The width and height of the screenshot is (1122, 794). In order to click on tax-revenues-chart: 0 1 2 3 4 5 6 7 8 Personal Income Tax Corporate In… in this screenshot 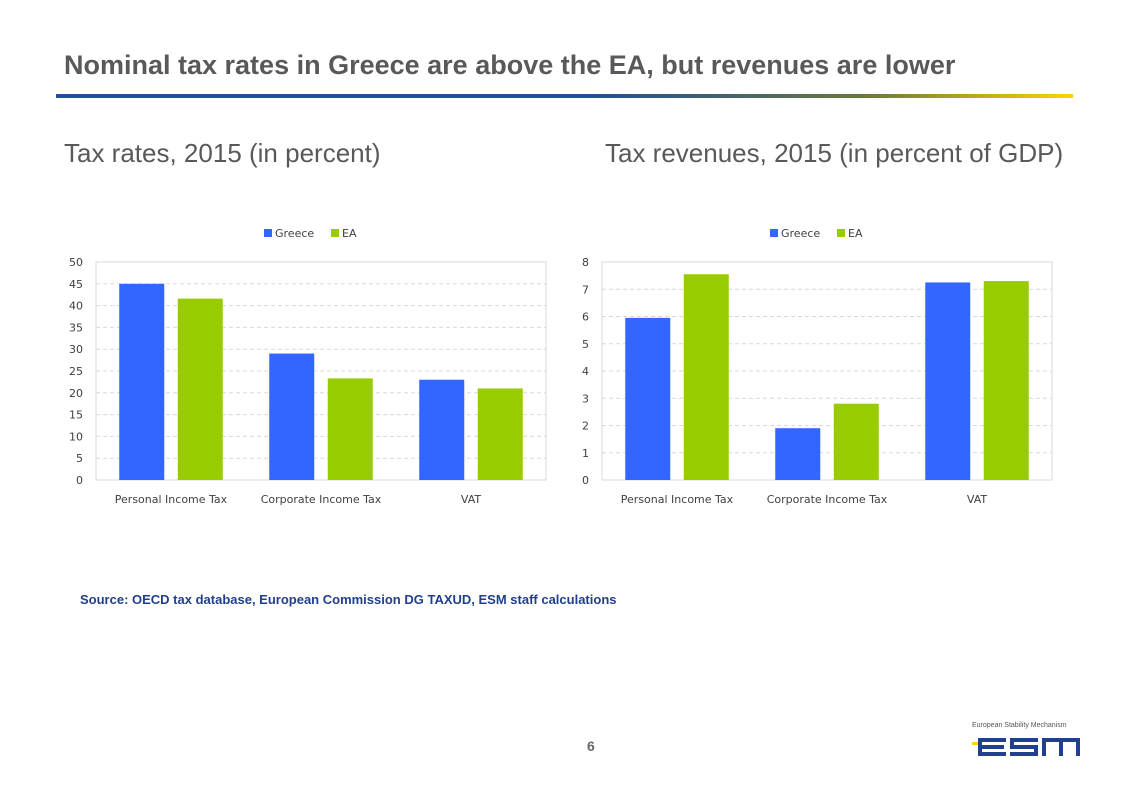, I will do `click(817, 366)`.